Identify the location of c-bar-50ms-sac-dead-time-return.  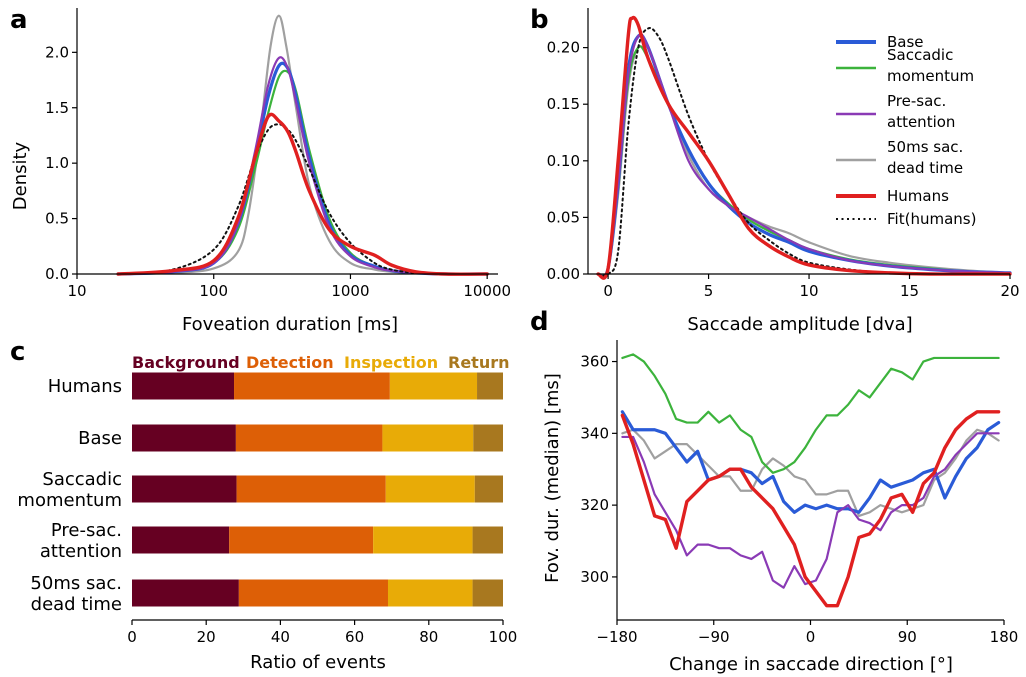
(487, 593).